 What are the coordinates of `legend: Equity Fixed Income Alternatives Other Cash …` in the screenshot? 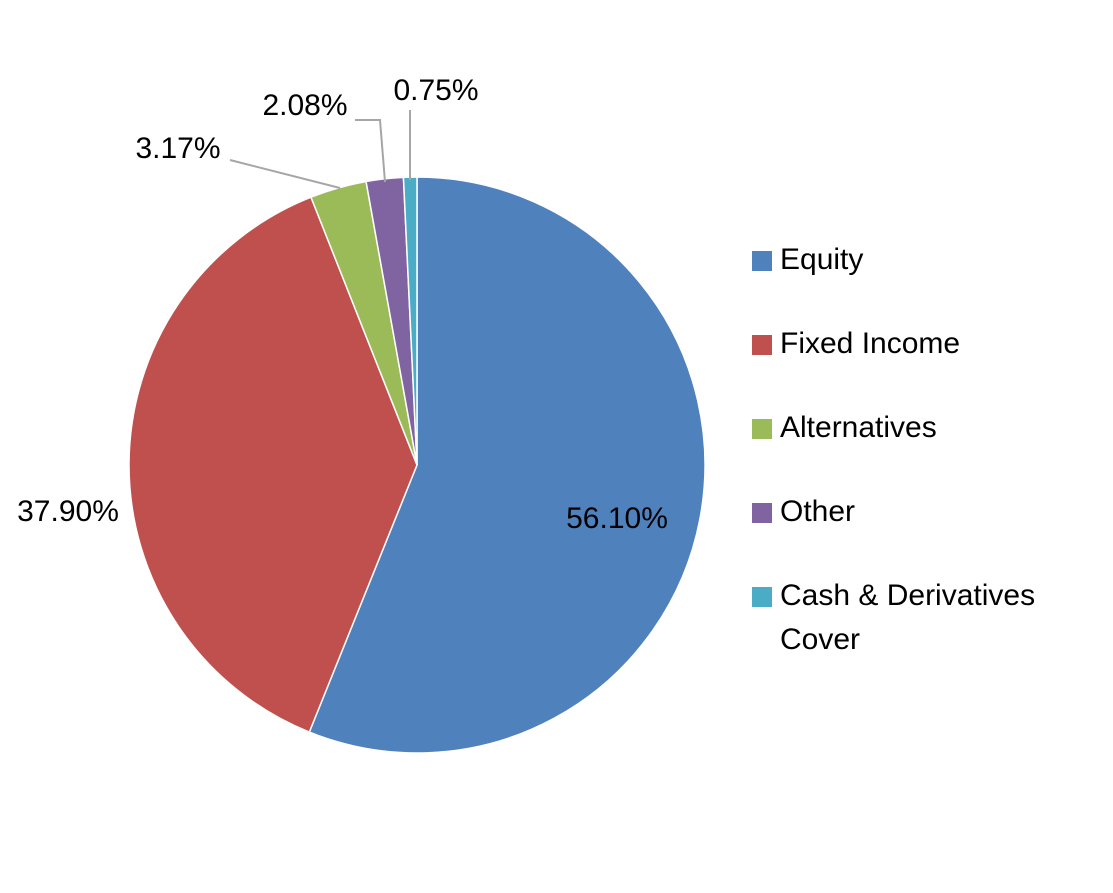 It's located at (902, 448).